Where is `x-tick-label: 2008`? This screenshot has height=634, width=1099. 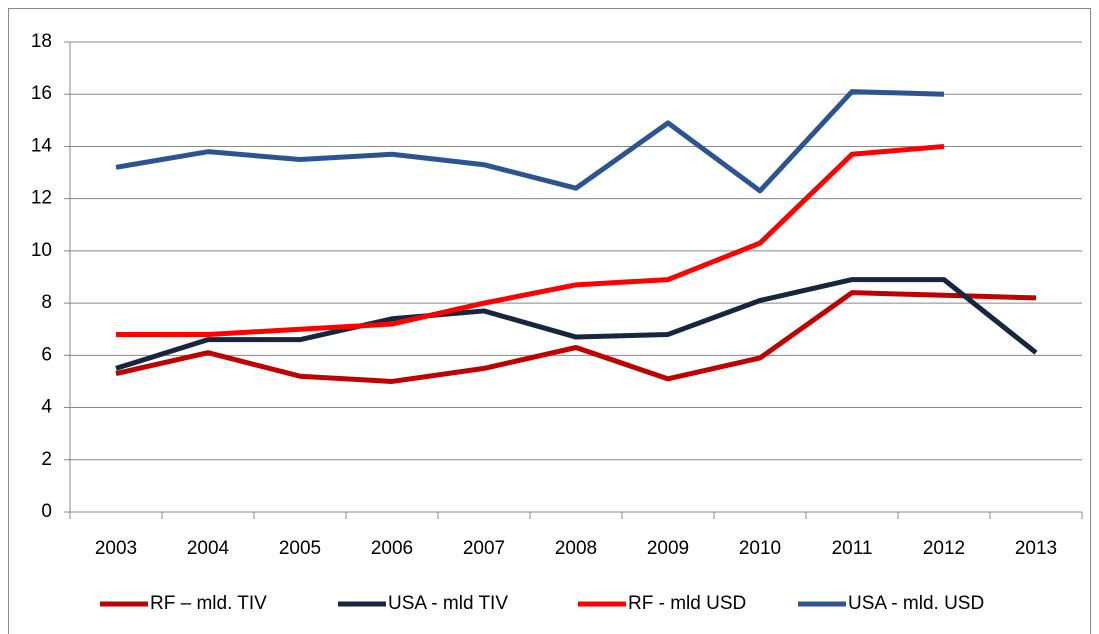
x-tick-label: 2008 is located at coordinates (576, 548).